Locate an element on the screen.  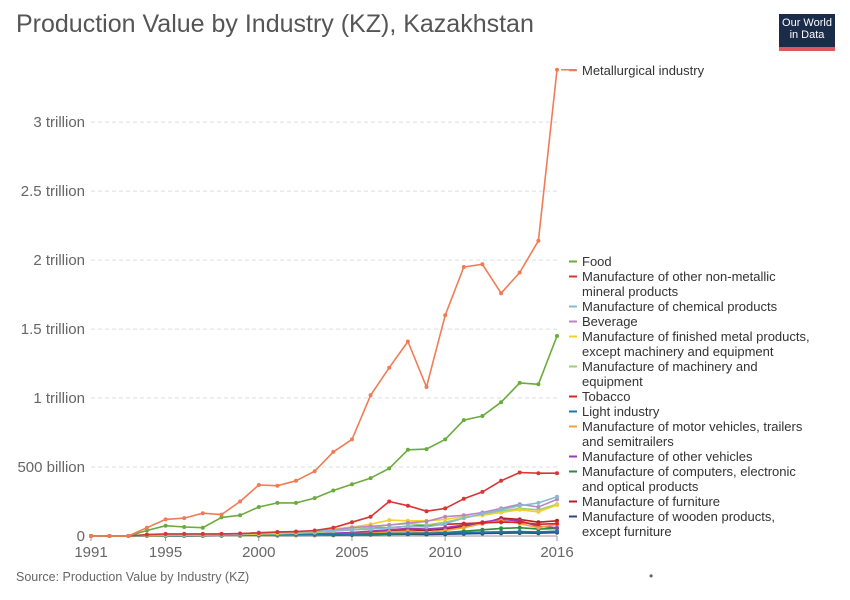
legend-label: Beverage is located at coordinates (610, 321).